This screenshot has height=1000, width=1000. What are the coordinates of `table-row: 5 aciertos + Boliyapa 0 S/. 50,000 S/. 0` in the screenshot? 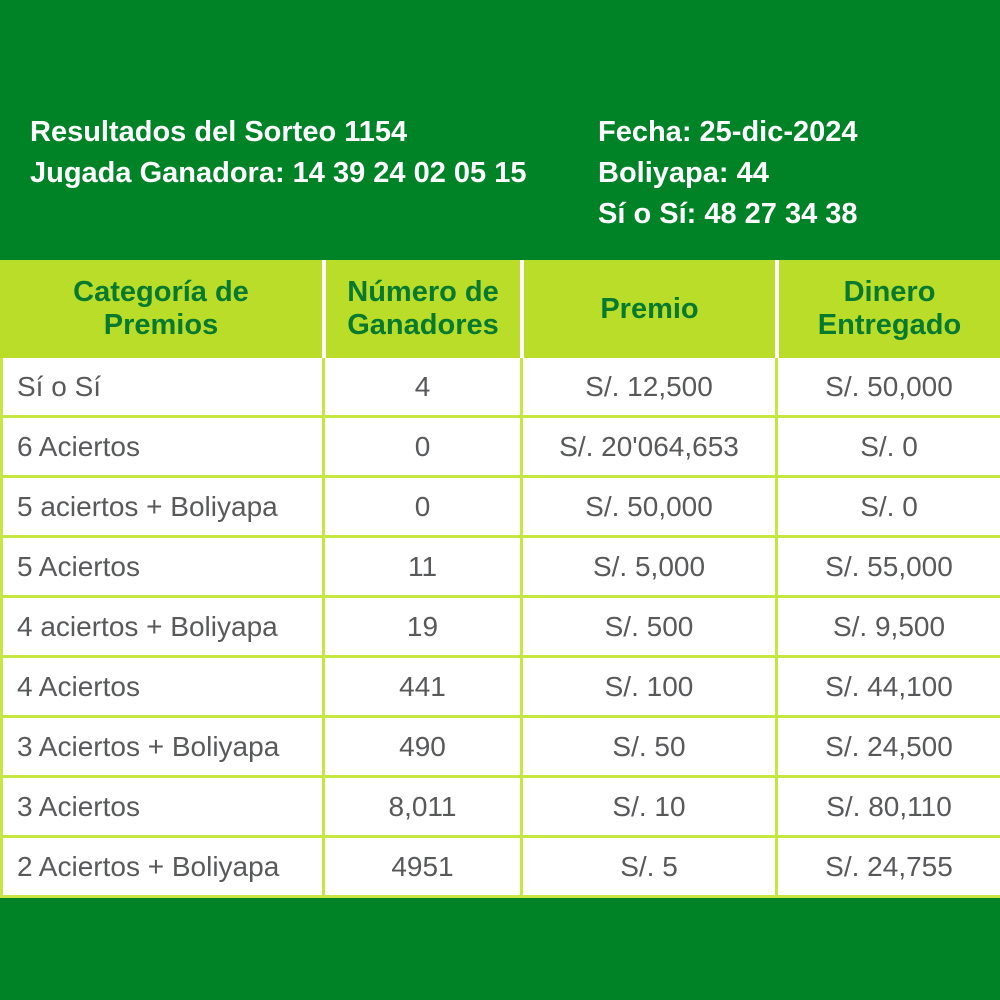 It's located at (500, 508).